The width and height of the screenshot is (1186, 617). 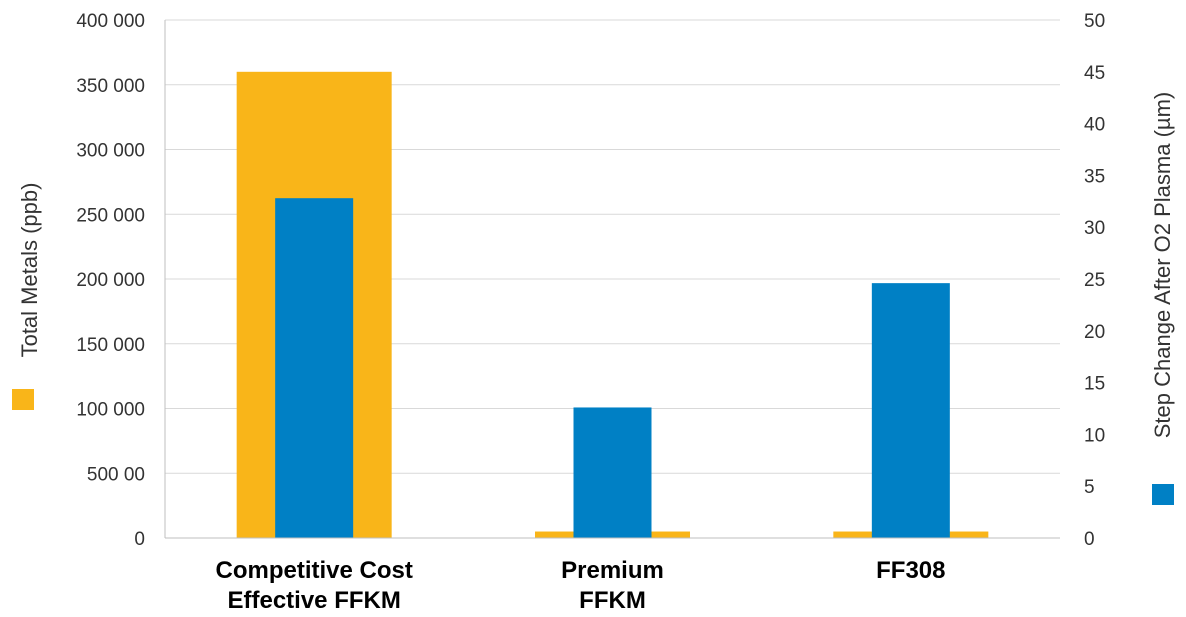 I want to click on left-axis-title: Total Metals (ppb), so click(x=29, y=270).